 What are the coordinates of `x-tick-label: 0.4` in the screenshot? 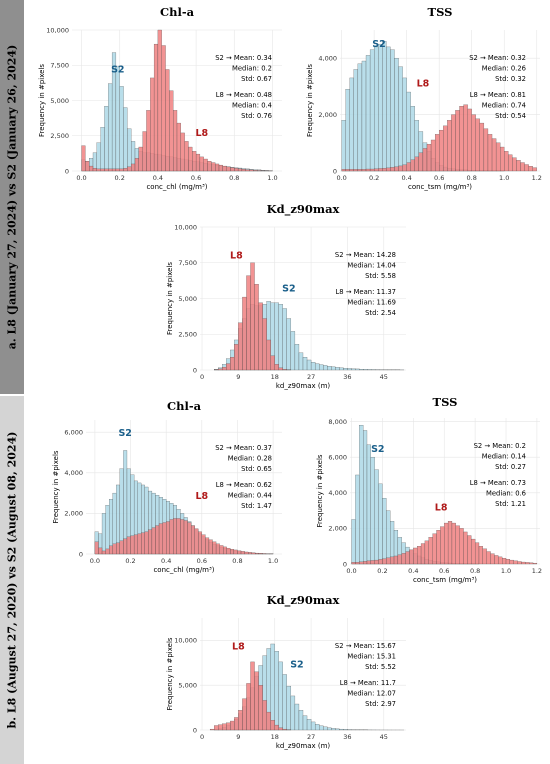 It's located at (158, 178).